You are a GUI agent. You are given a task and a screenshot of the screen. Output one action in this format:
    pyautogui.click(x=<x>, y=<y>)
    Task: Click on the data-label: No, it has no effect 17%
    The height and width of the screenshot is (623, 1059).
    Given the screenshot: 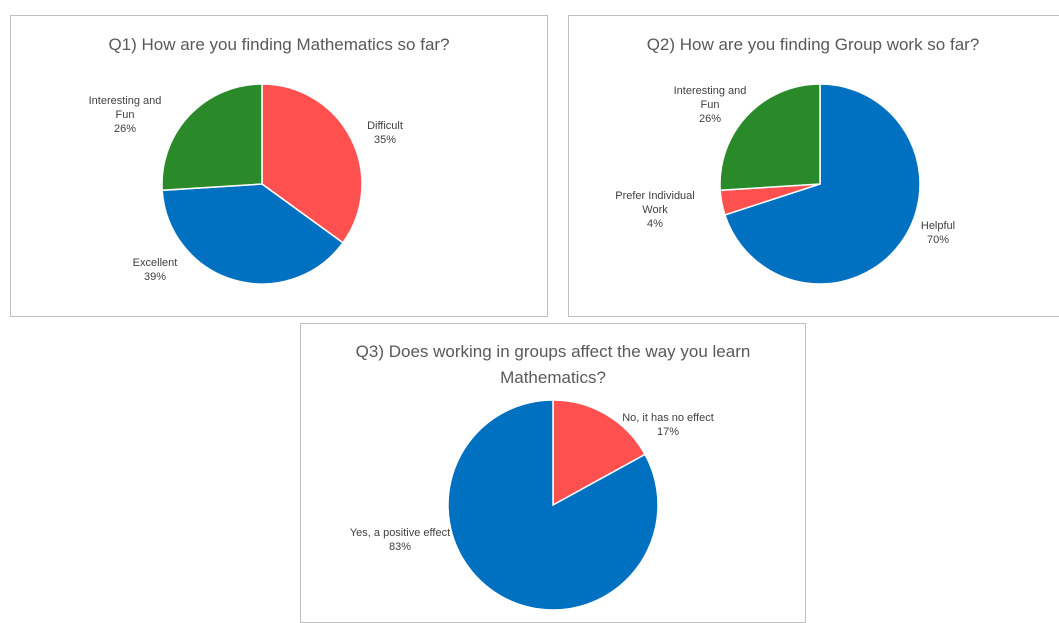 What is the action you would take?
    pyautogui.click(x=668, y=425)
    